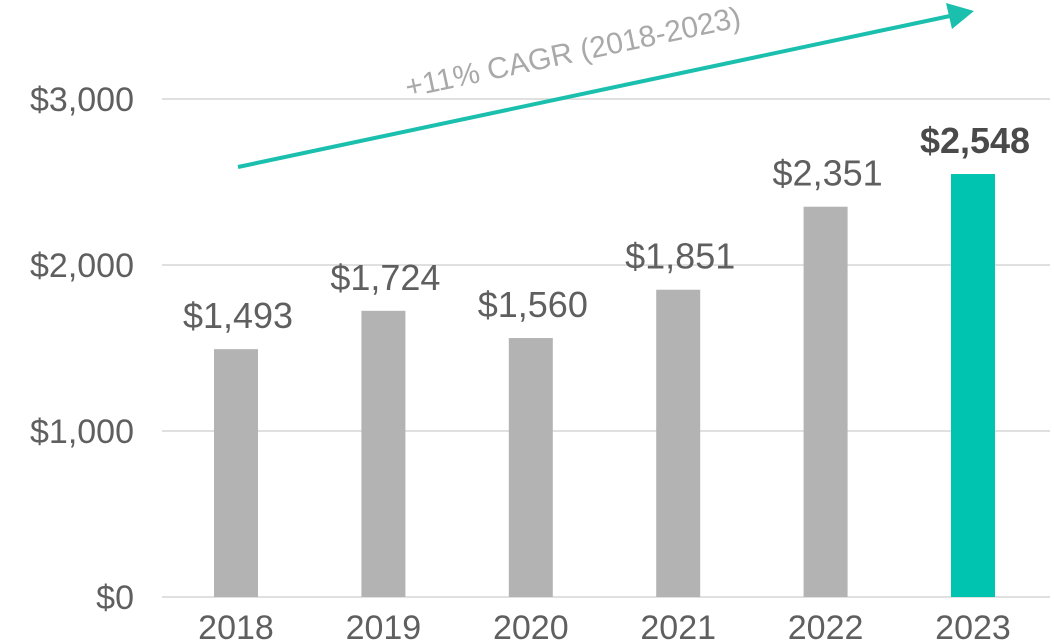  I want to click on trend-arrow-head, so click(960, 16).